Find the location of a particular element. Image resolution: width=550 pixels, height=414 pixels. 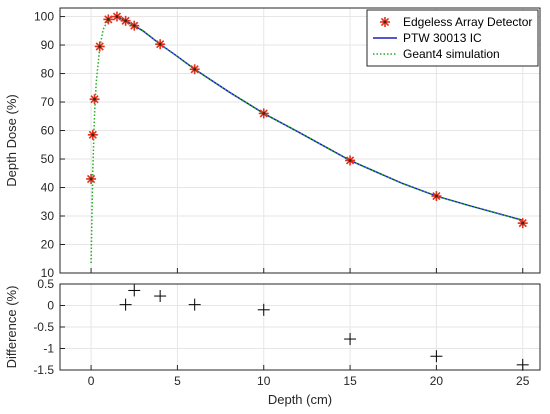

bottom-y-tick-label: 0.5 is located at coordinates (45, 284).